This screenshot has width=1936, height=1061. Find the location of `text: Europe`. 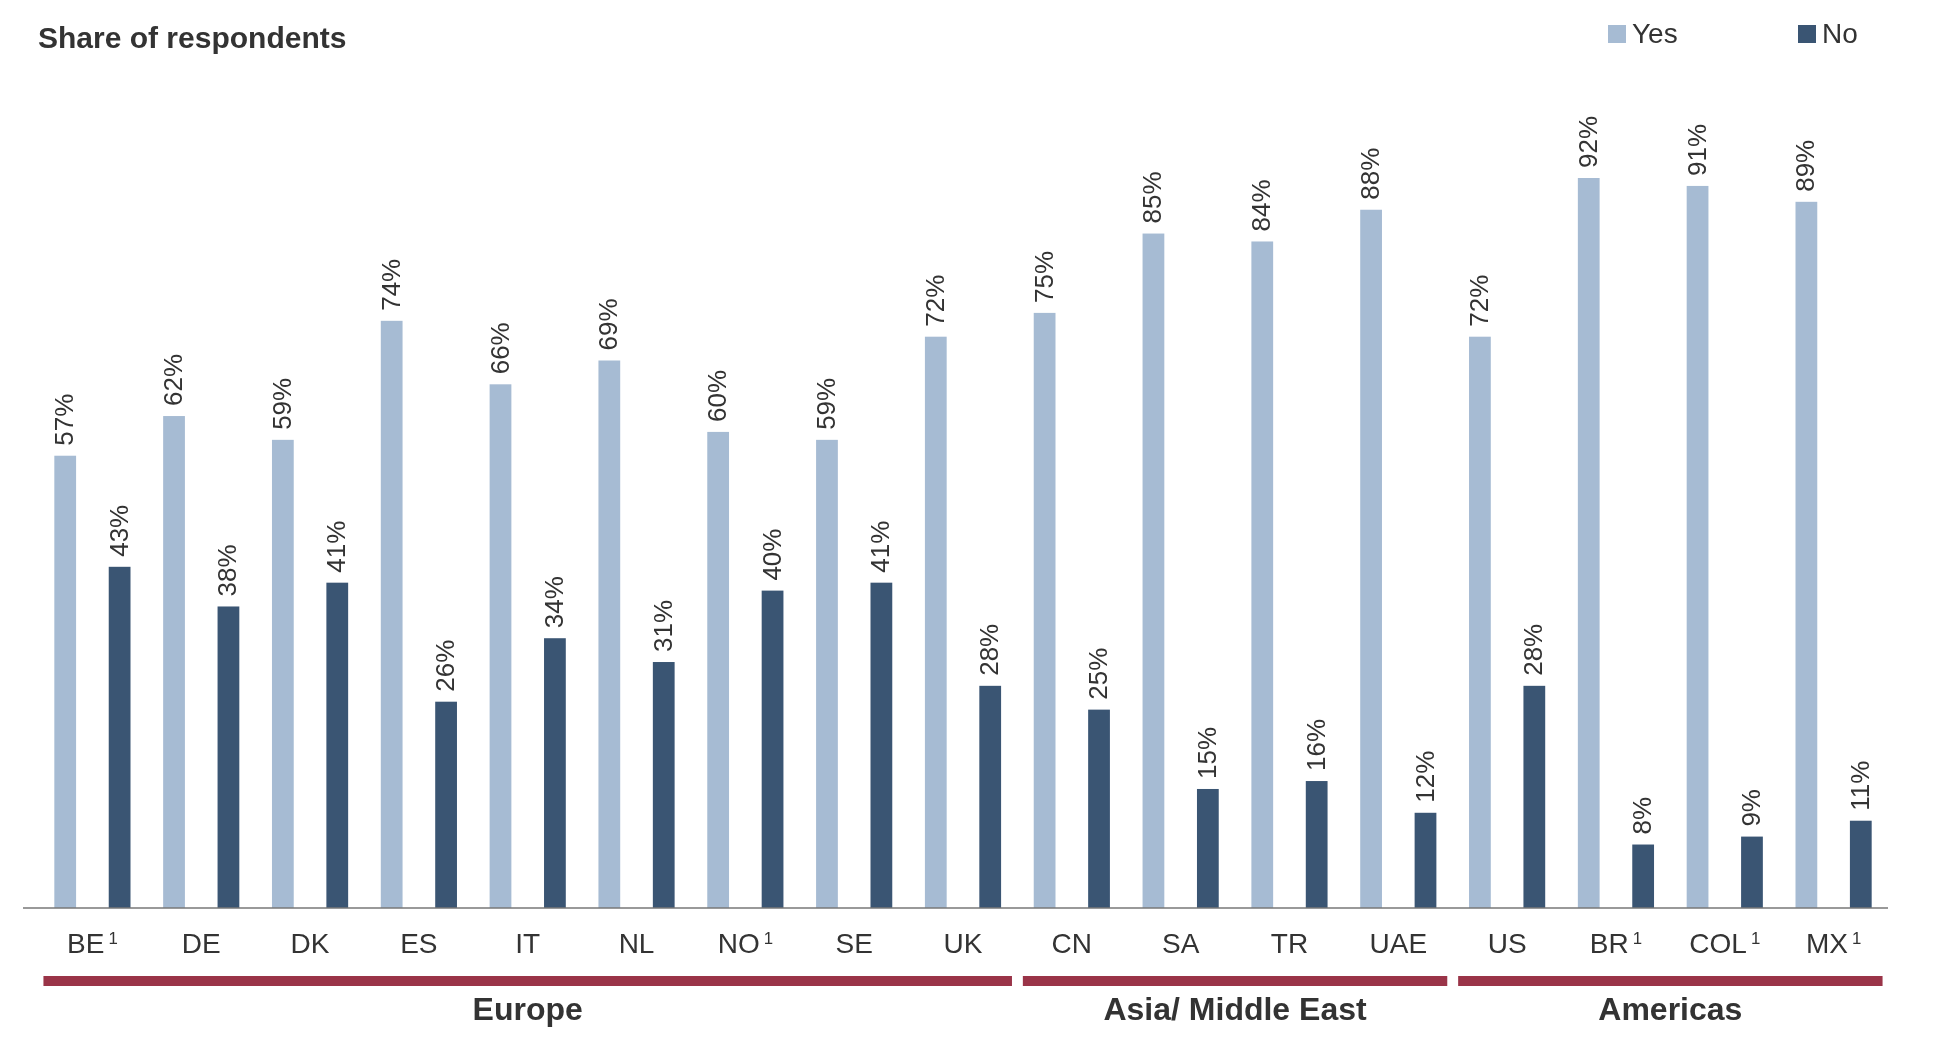

text: Europe is located at coordinates (527, 1009).